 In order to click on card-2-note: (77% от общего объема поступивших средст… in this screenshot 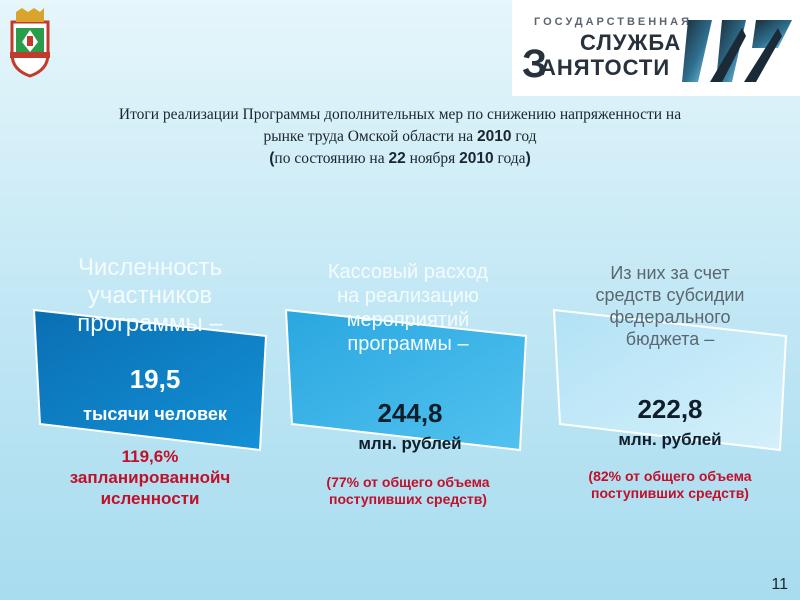, I will do `click(408, 490)`.